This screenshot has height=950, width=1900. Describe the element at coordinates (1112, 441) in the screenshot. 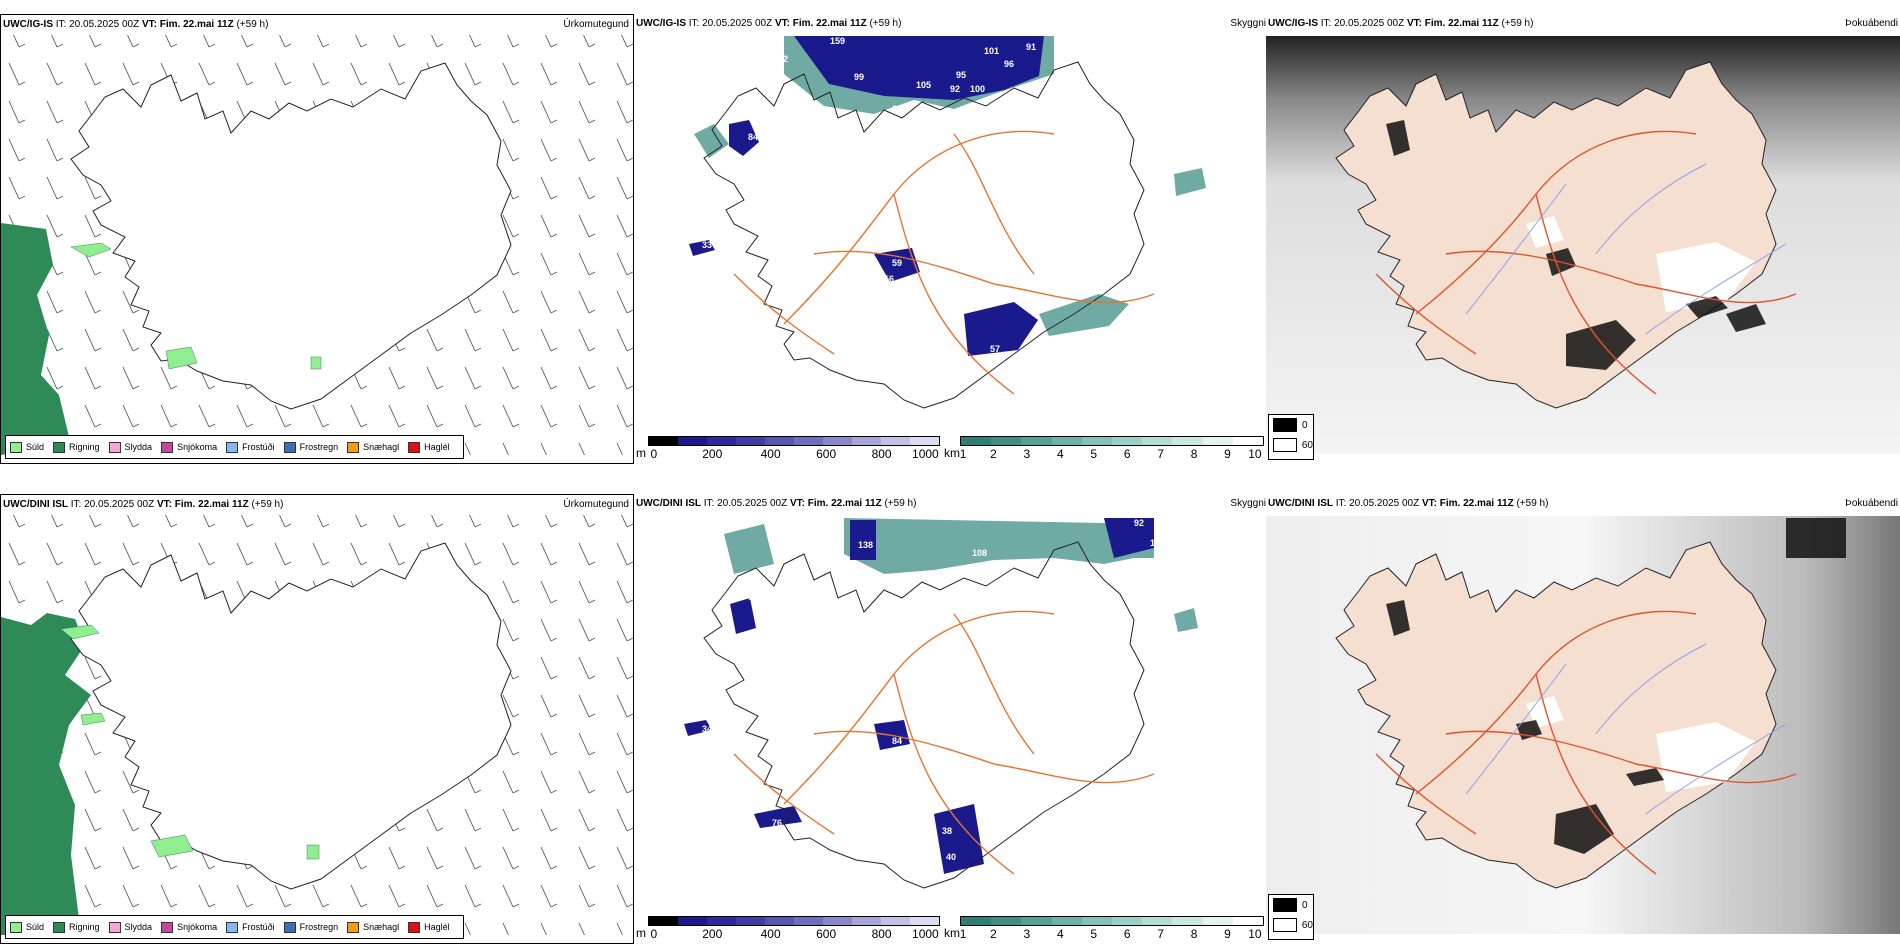

I see `visibility-colorbar` at that location.